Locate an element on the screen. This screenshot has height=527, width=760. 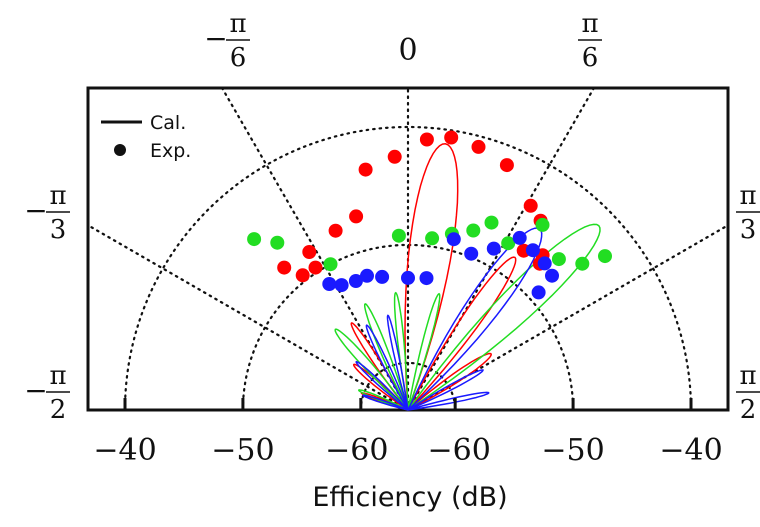
x-axis-label: Efficiency (dB) is located at coordinates (409, 497).